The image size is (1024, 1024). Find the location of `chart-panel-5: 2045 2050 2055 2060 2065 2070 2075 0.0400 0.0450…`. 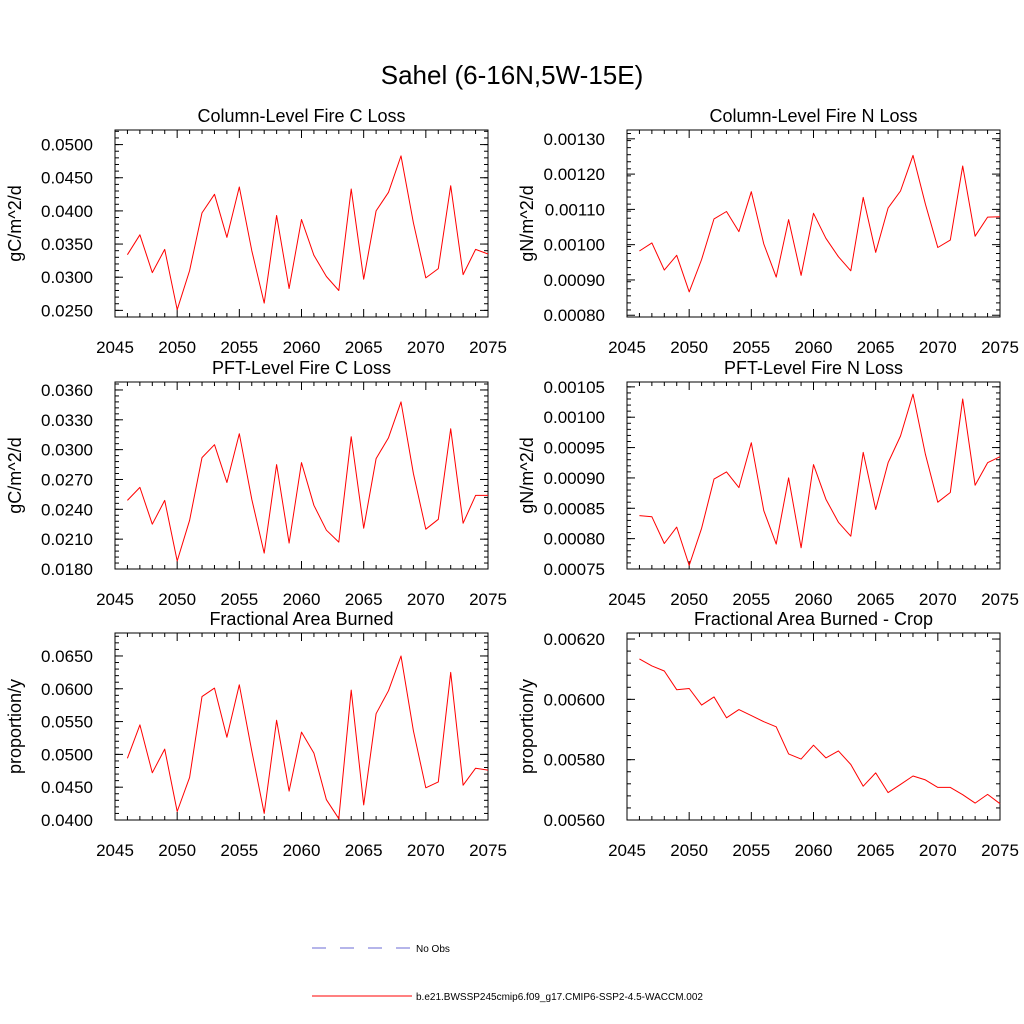

chart-panel-5: 2045 2050 2055 2060 2065 2070 2075 0.0400 0.0450… is located at coordinates (256, 734).